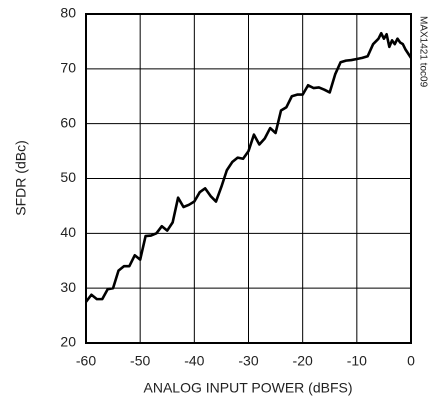  What do you see at coordinates (68, 342) in the screenshot?
I see `y-tick-label: 20` at bounding box center [68, 342].